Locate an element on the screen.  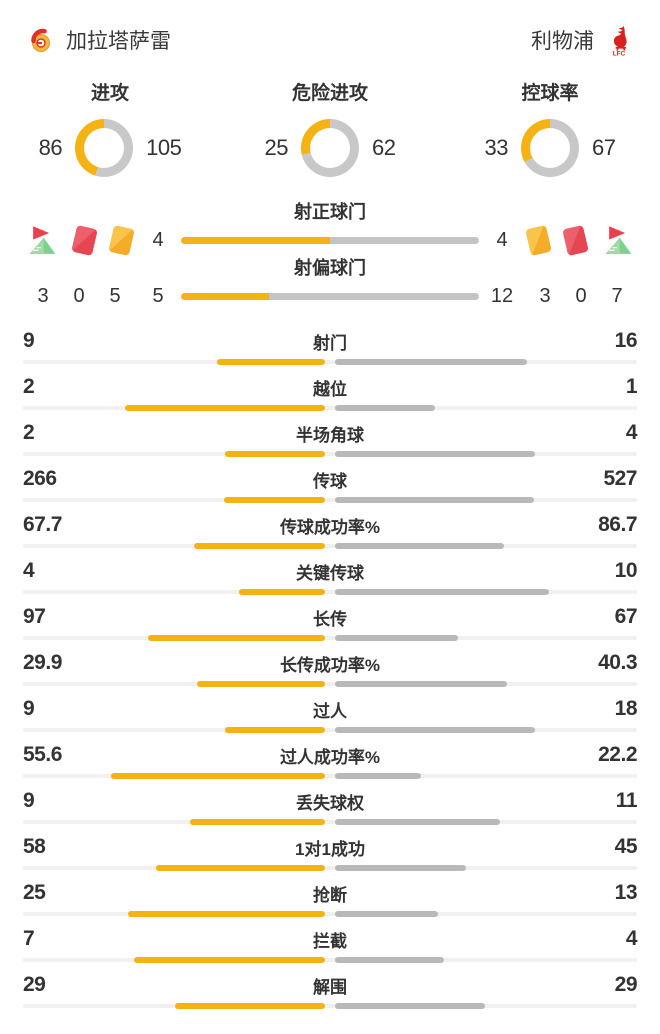
away-team-name: 利物浦 is located at coordinates (562, 41).